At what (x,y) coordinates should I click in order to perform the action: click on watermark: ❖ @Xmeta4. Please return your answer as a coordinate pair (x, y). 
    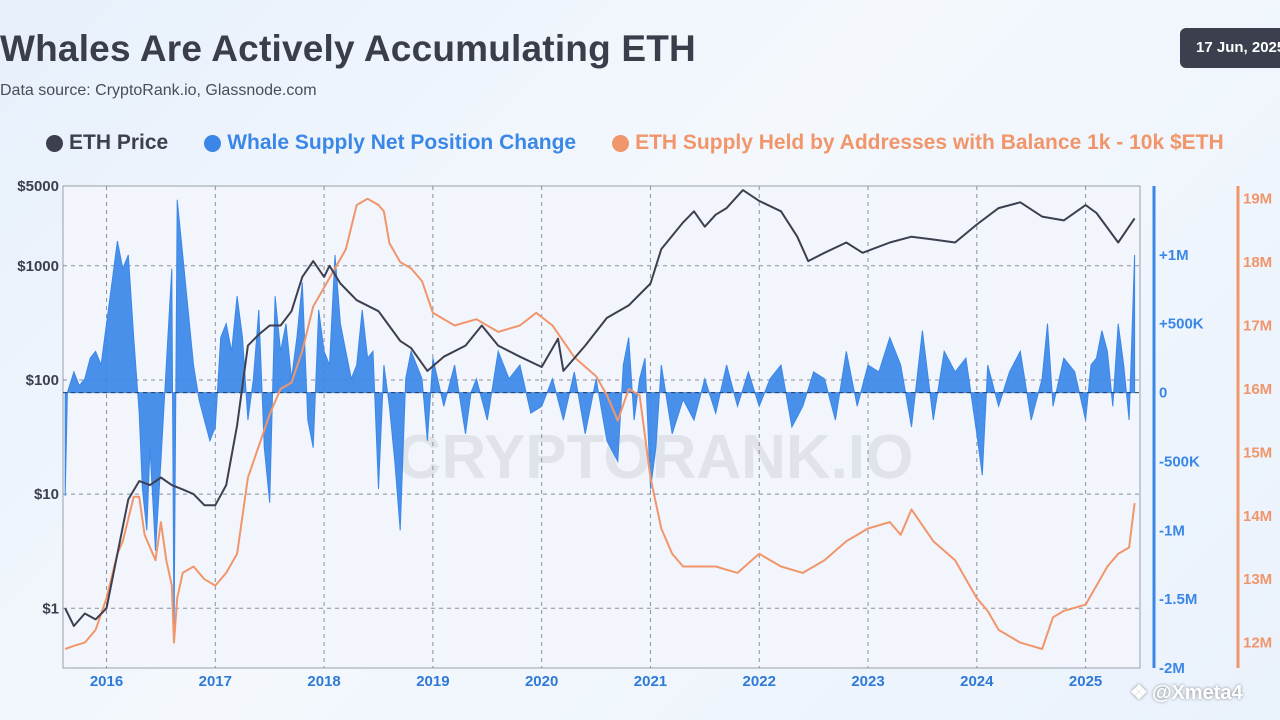
    Looking at the image, I should click on (1186, 692).